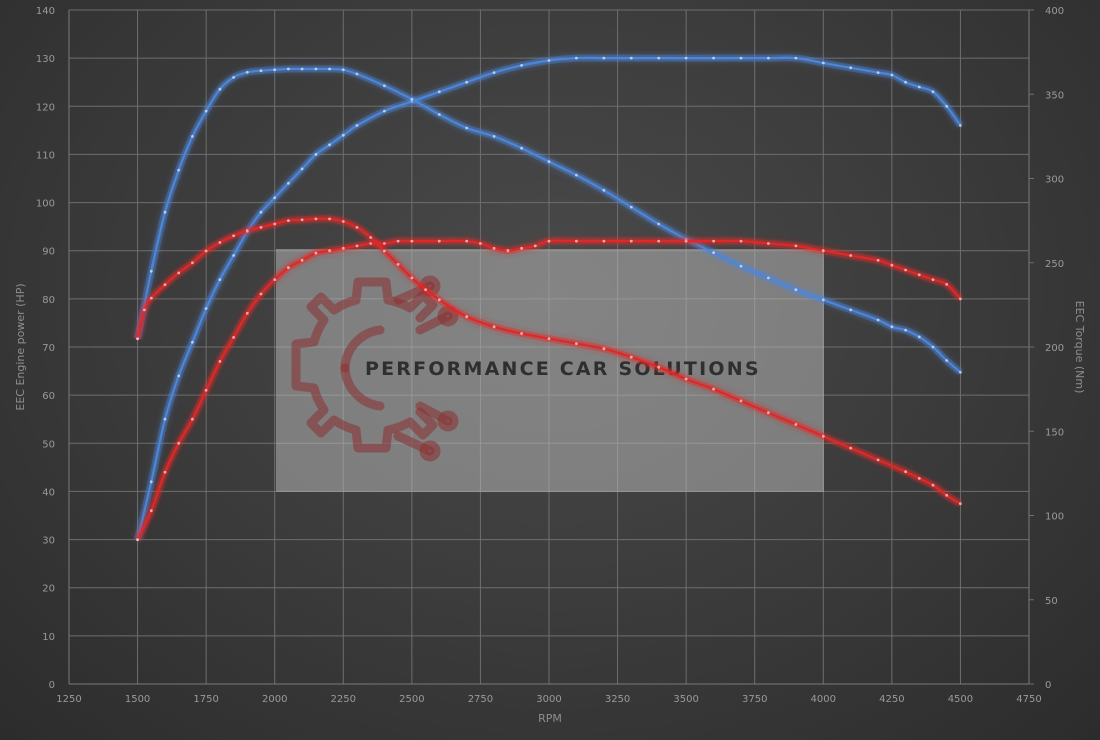  Describe the element at coordinates (823, 699) in the screenshot. I see `x-tick-label: 4000` at that location.